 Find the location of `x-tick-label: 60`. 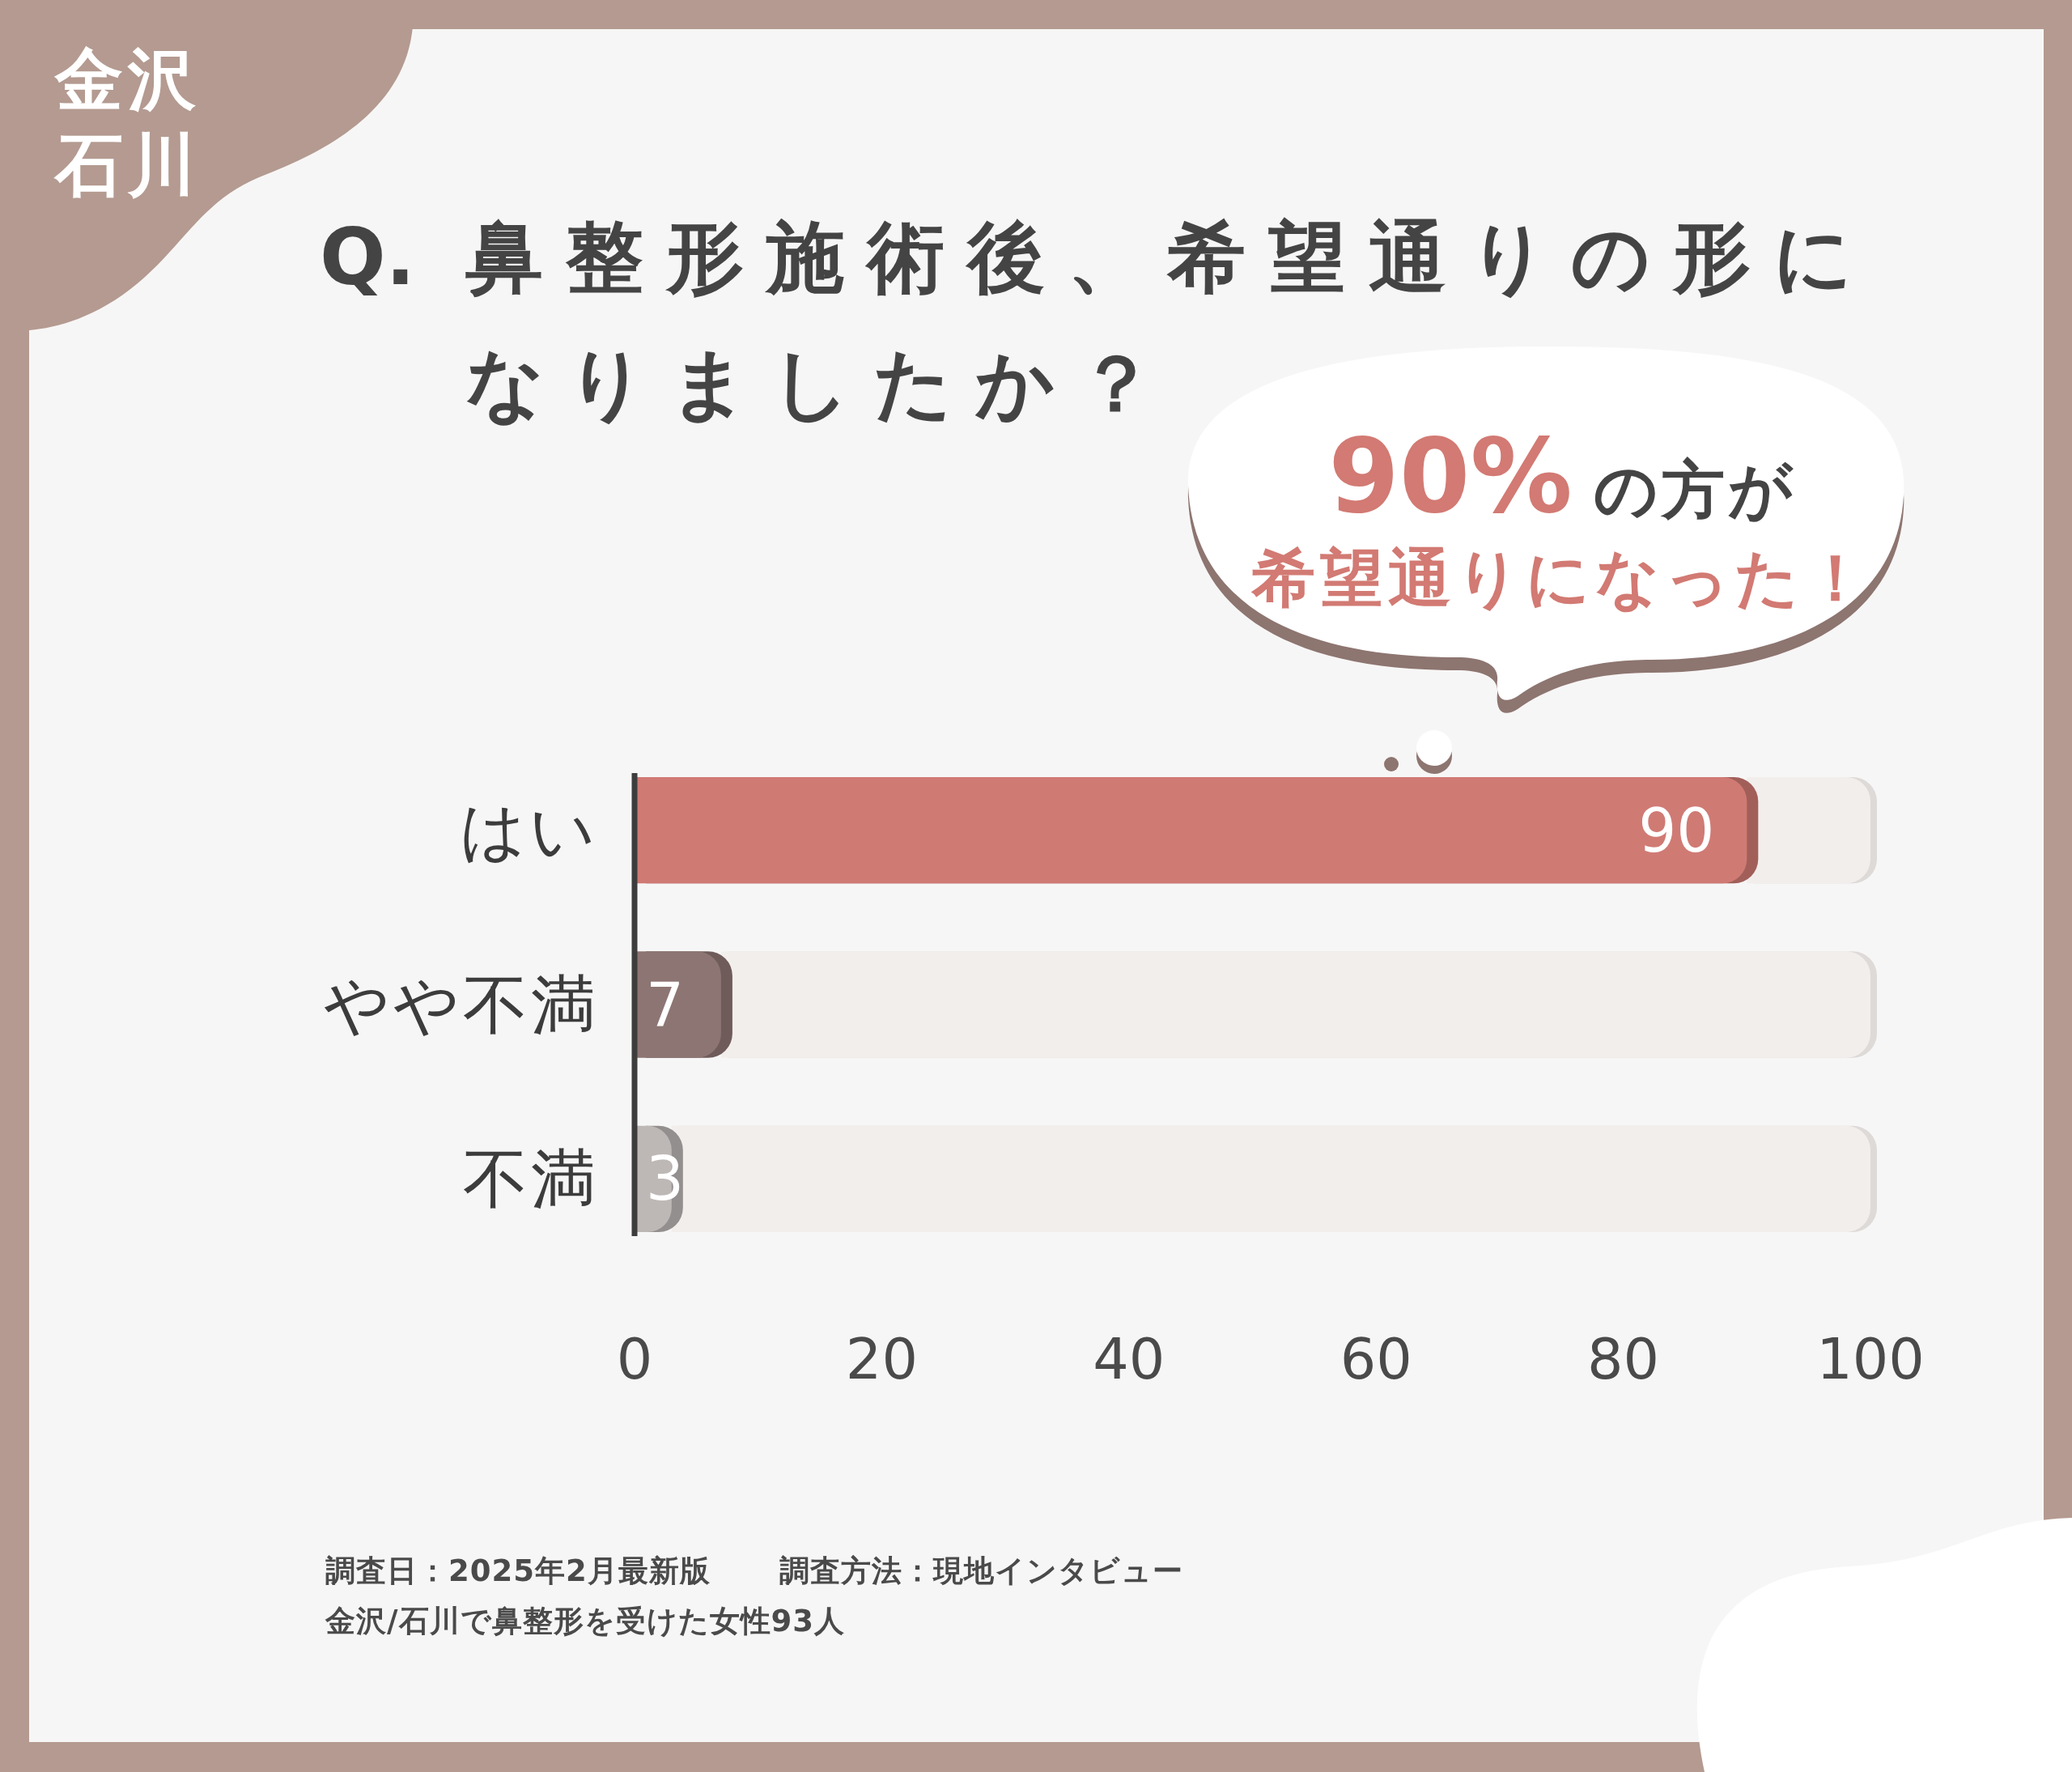

x-tick-label: 60 is located at coordinates (1376, 1359).